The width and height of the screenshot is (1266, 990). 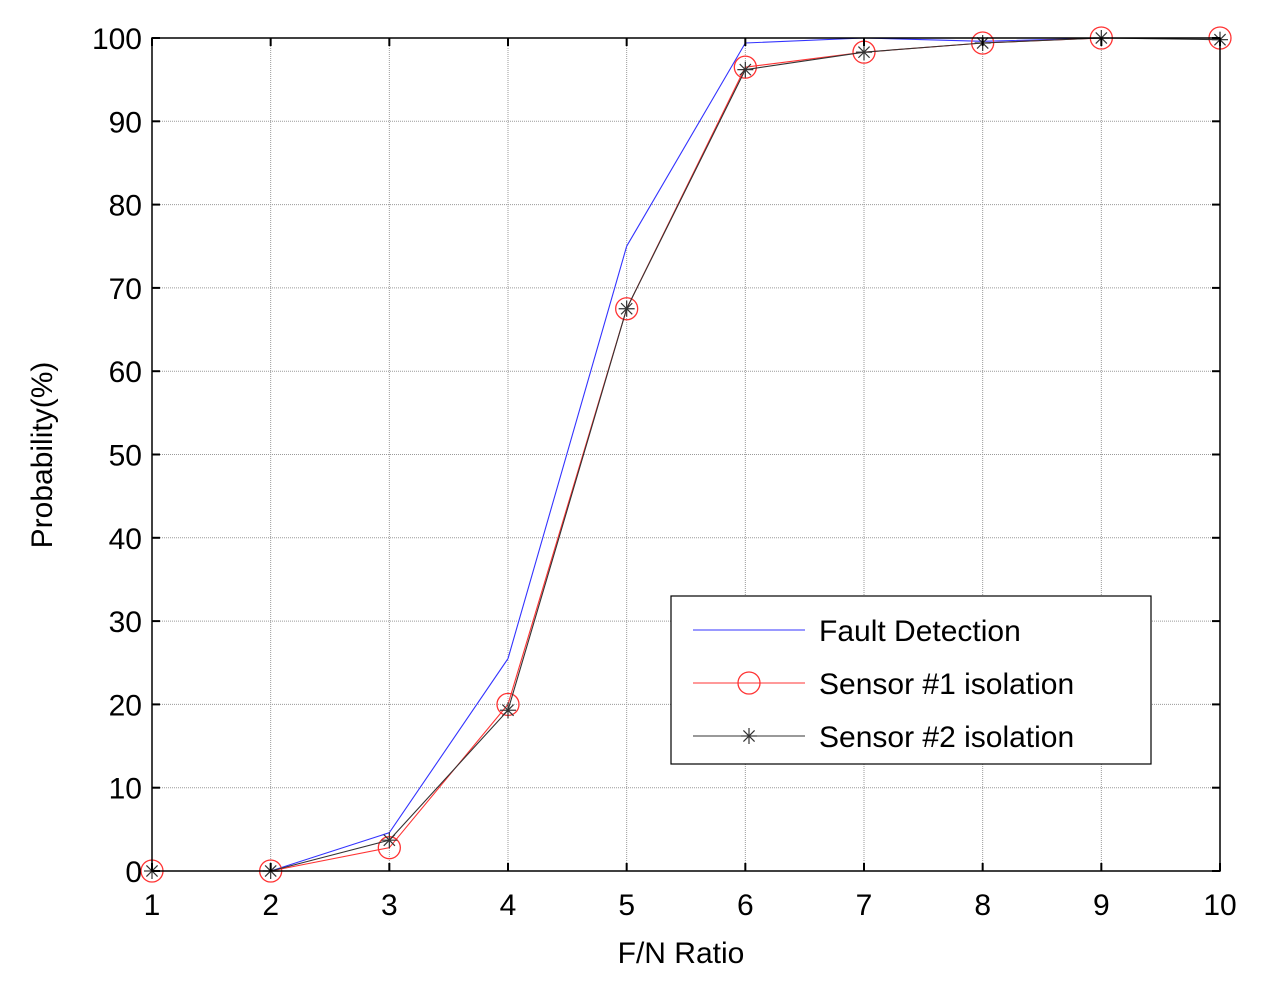 What do you see at coordinates (133, 872) in the screenshot?
I see `y-tick-label: 0` at bounding box center [133, 872].